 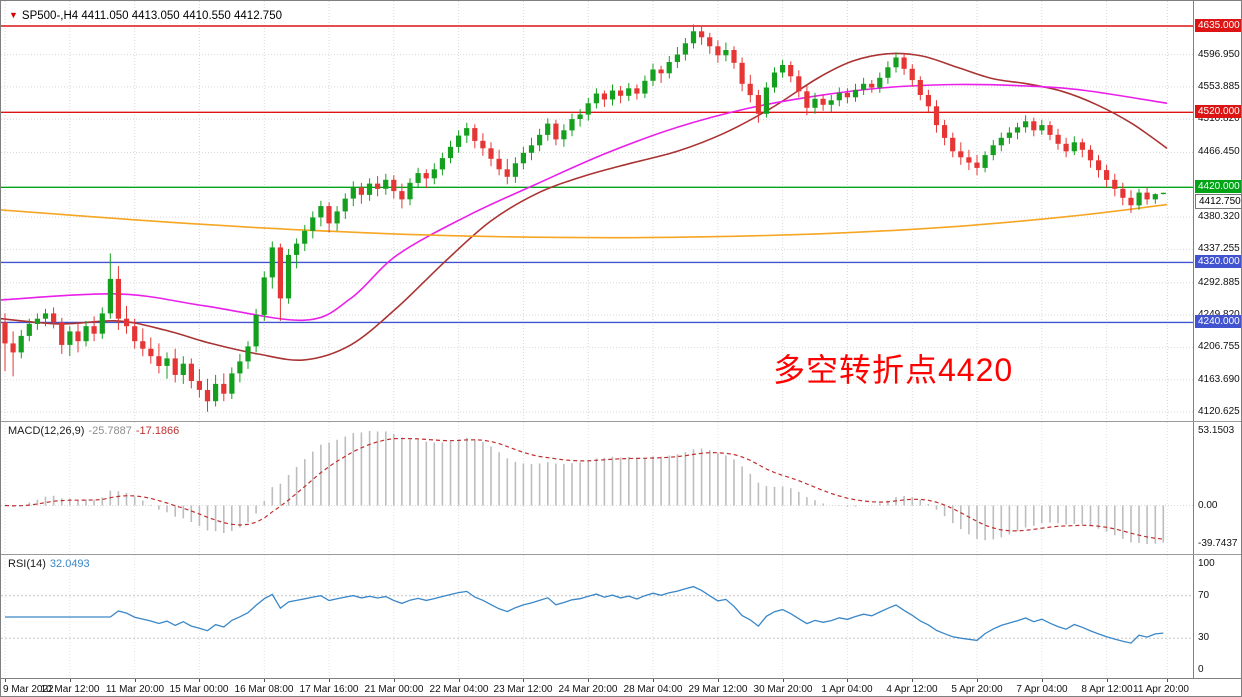 What do you see at coordinates (28, 689) in the screenshot?
I see `time-axis-label: 9 Mar 2022` at bounding box center [28, 689].